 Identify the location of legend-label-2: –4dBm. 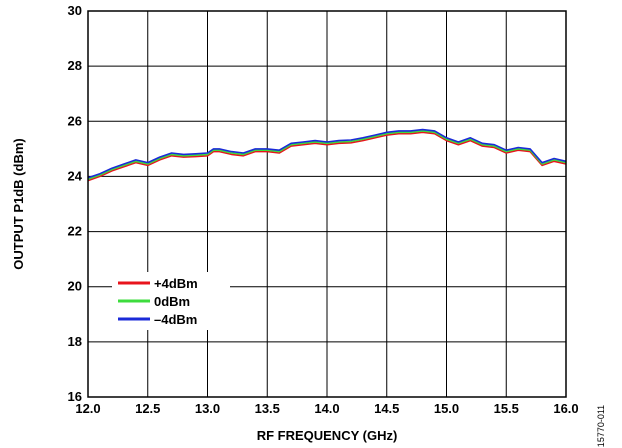
(175, 319).